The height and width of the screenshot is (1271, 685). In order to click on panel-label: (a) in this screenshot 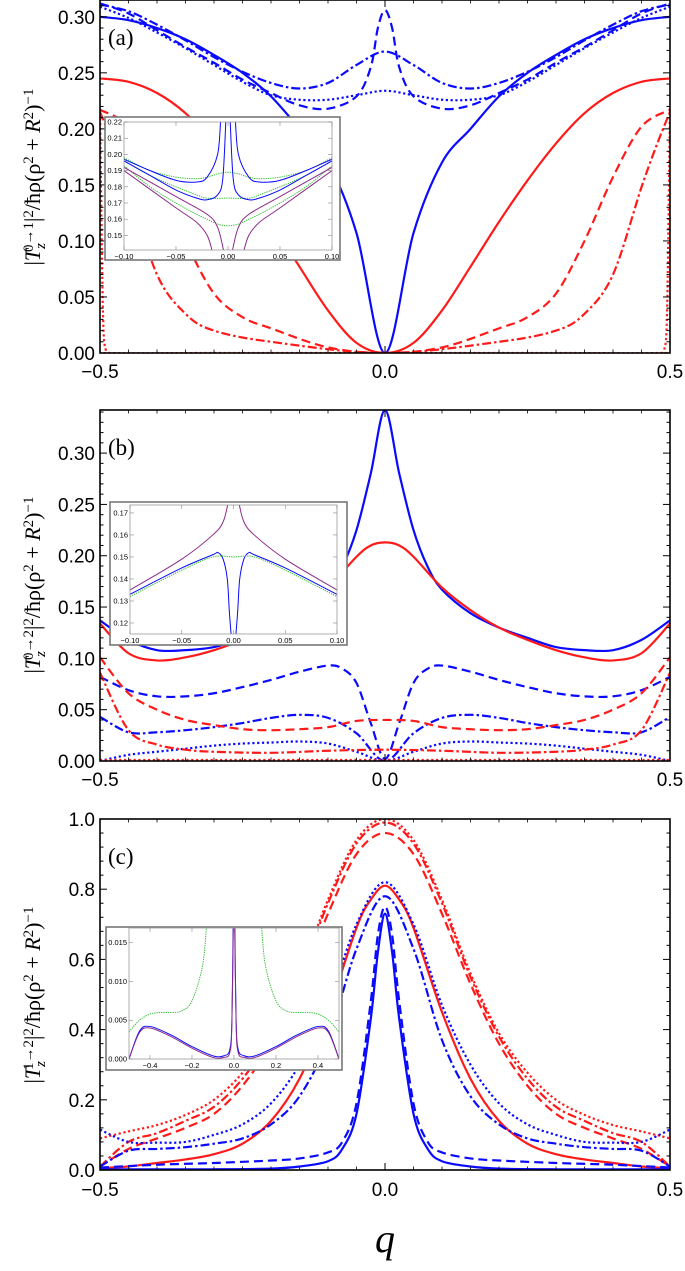, I will do `click(121, 37)`.